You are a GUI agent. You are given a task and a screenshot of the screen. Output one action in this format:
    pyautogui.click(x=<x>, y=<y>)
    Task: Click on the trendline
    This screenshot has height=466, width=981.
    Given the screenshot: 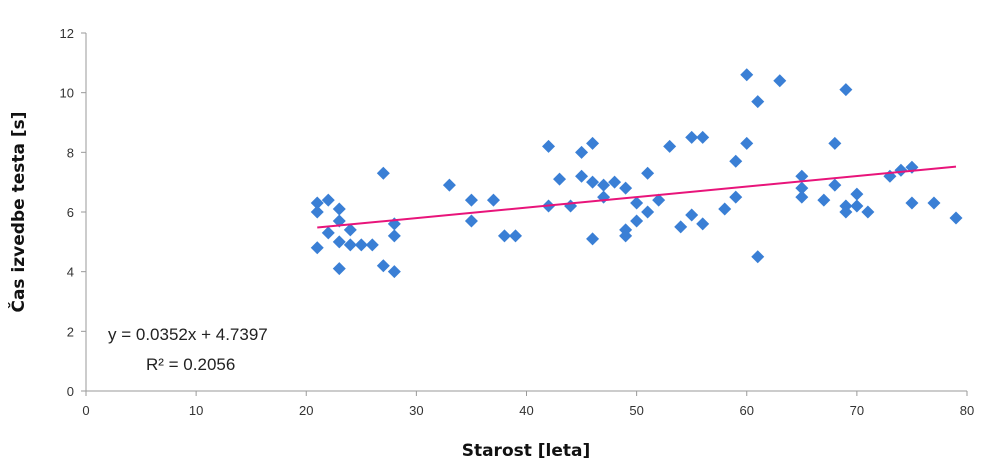 What is the action you would take?
    pyautogui.click(x=637, y=197)
    